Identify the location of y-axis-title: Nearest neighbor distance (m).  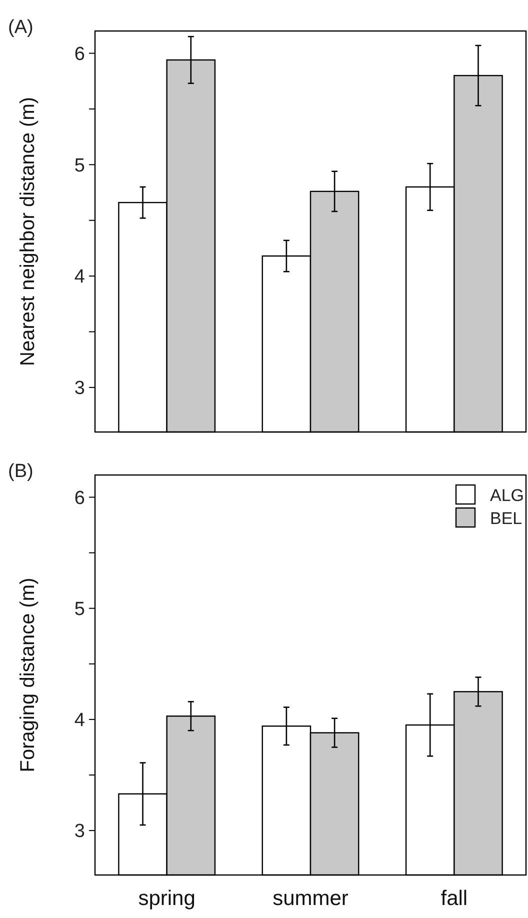
(28, 231).